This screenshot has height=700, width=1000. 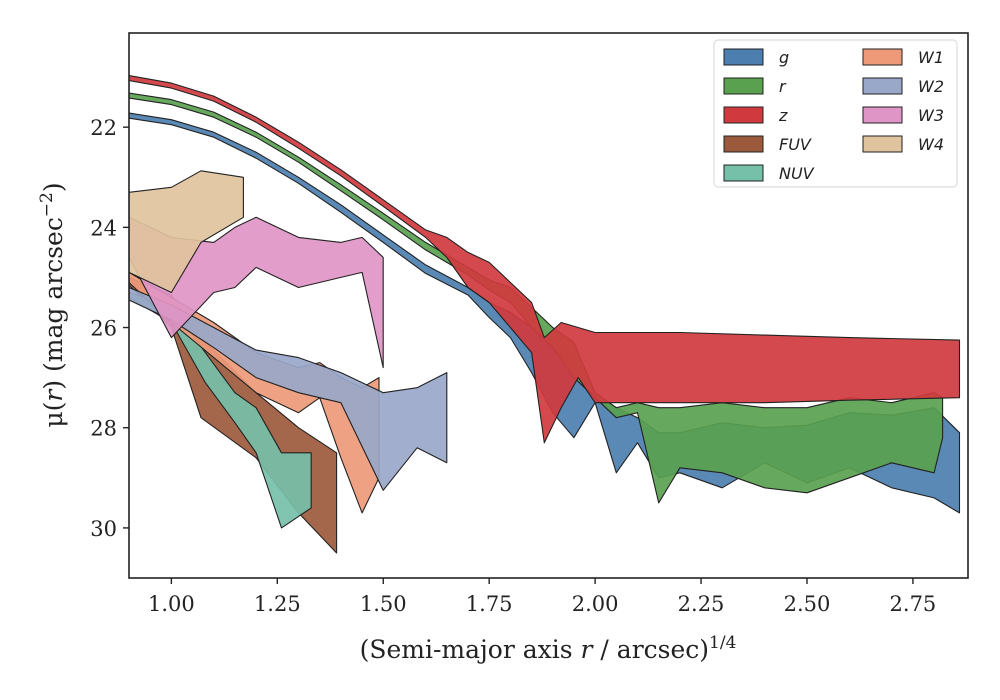 I want to click on x-tick-label: 1.00, so click(x=171, y=604).